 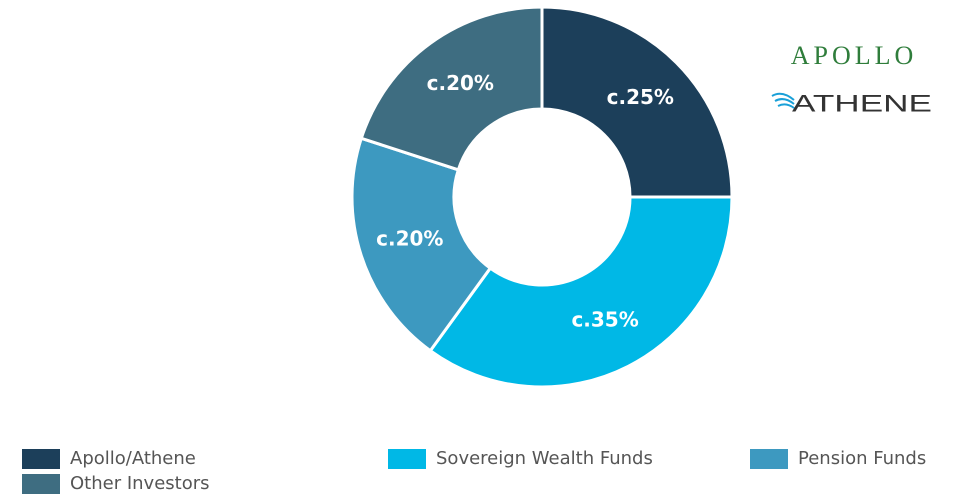 What do you see at coordinates (862, 458) in the screenshot?
I see `legend-label: Pension Funds` at bounding box center [862, 458].